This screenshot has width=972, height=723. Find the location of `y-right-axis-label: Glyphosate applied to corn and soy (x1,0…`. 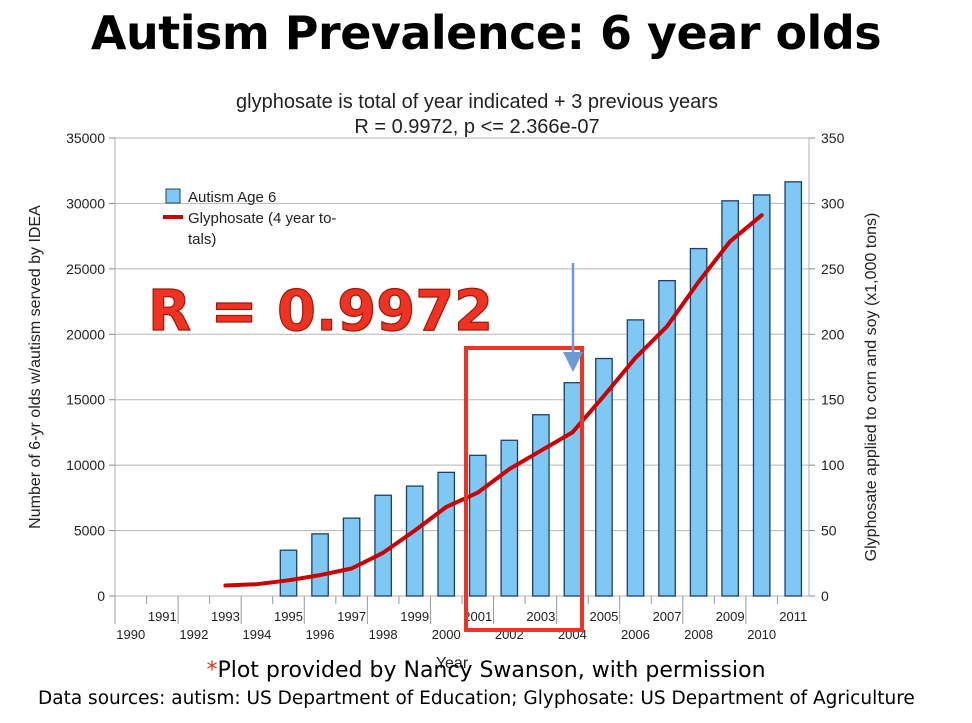

y-right-axis-label: Glyphosate applied to corn and soy (x1,0… is located at coordinates (871, 387).